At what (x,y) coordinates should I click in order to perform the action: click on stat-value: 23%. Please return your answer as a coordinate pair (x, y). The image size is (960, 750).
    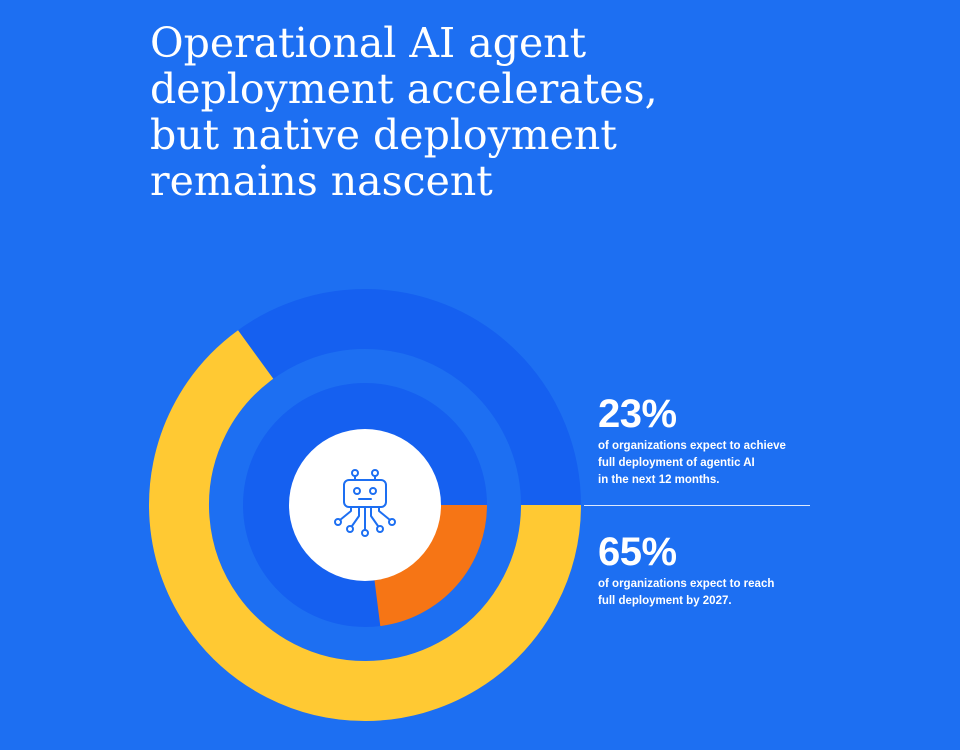
    Looking at the image, I should click on (637, 414).